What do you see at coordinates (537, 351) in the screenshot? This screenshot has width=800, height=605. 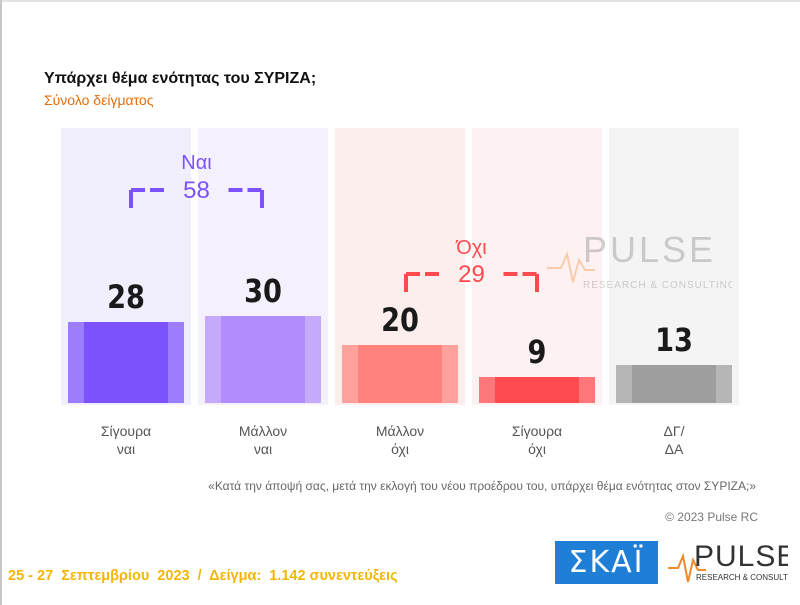 I see `data-label: 9` at bounding box center [537, 351].